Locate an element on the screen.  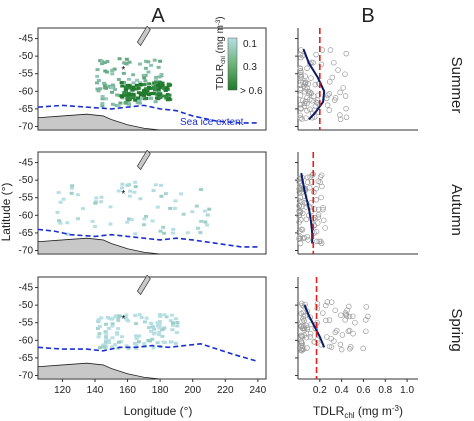
x-tick-label: 200 is located at coordinates (192, 390).